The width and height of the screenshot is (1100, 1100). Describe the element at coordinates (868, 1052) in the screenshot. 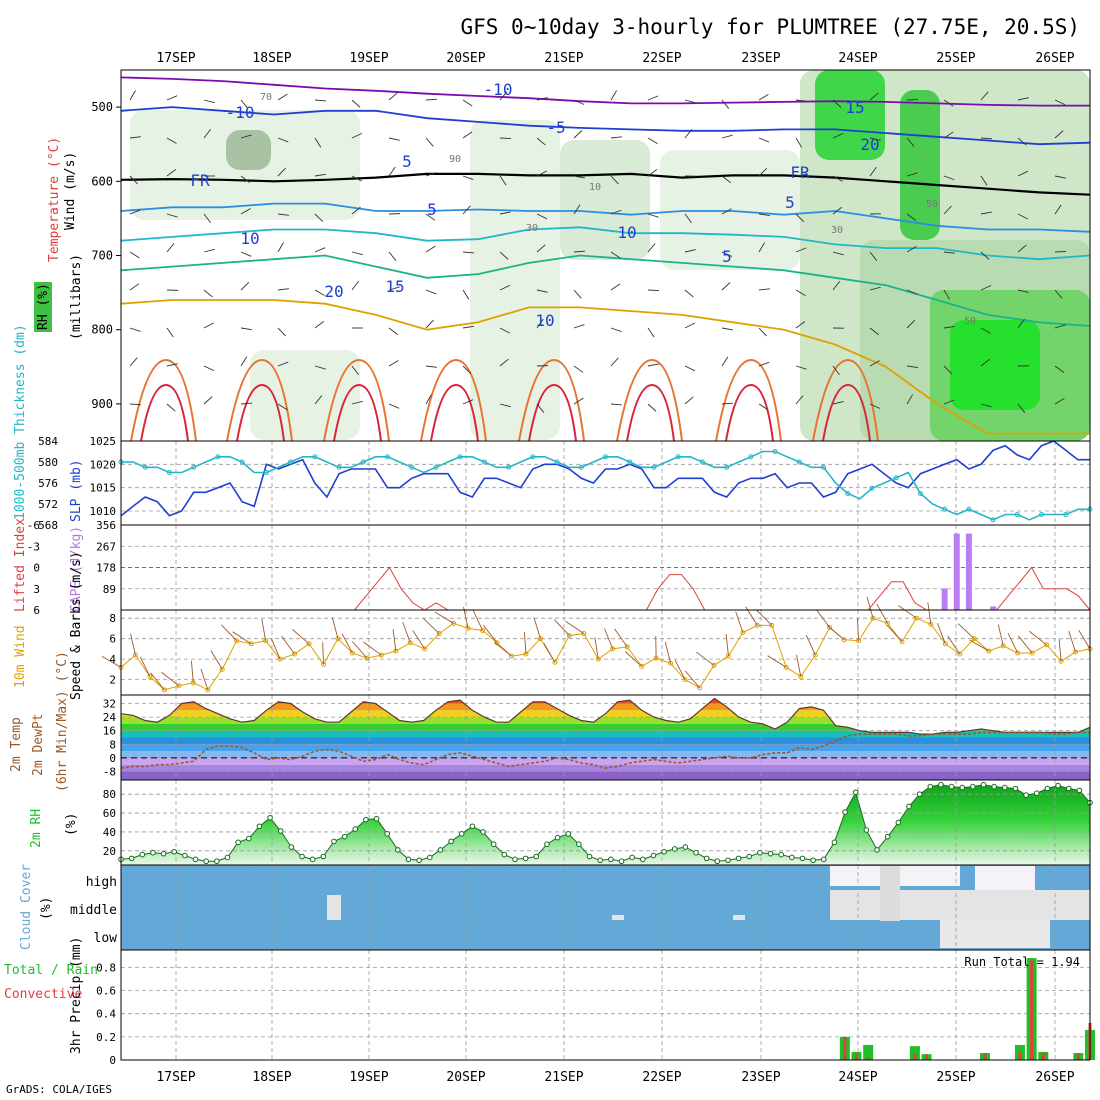

I see `precip-bar` at that location.